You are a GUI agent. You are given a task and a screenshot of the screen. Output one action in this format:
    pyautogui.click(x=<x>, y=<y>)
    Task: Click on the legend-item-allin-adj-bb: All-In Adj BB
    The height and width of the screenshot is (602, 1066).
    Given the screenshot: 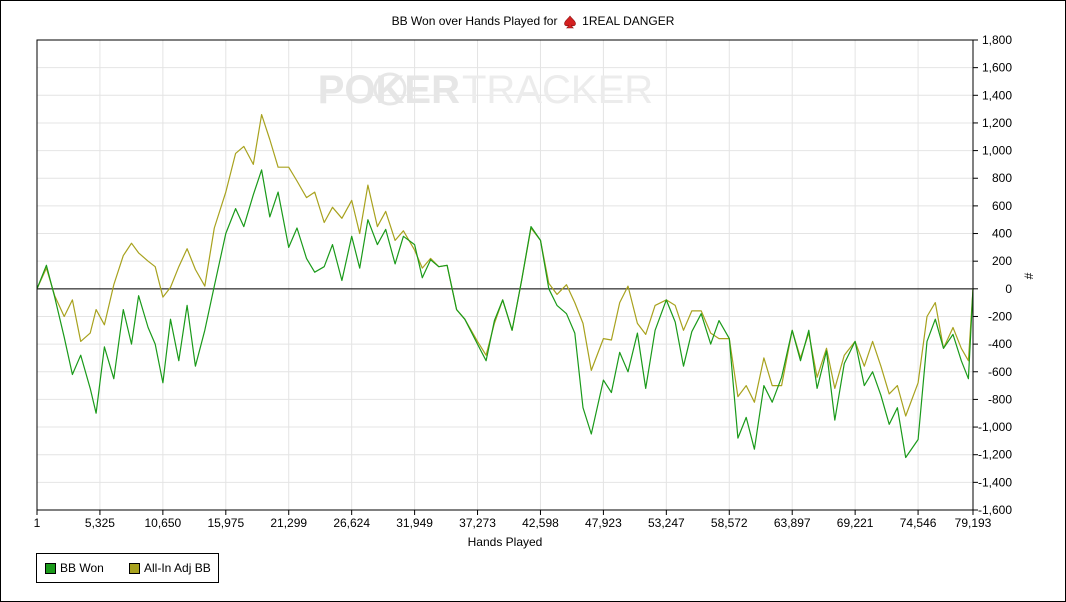 What is the action you would take?
    pyautogui.click(x=170, y=568)
    